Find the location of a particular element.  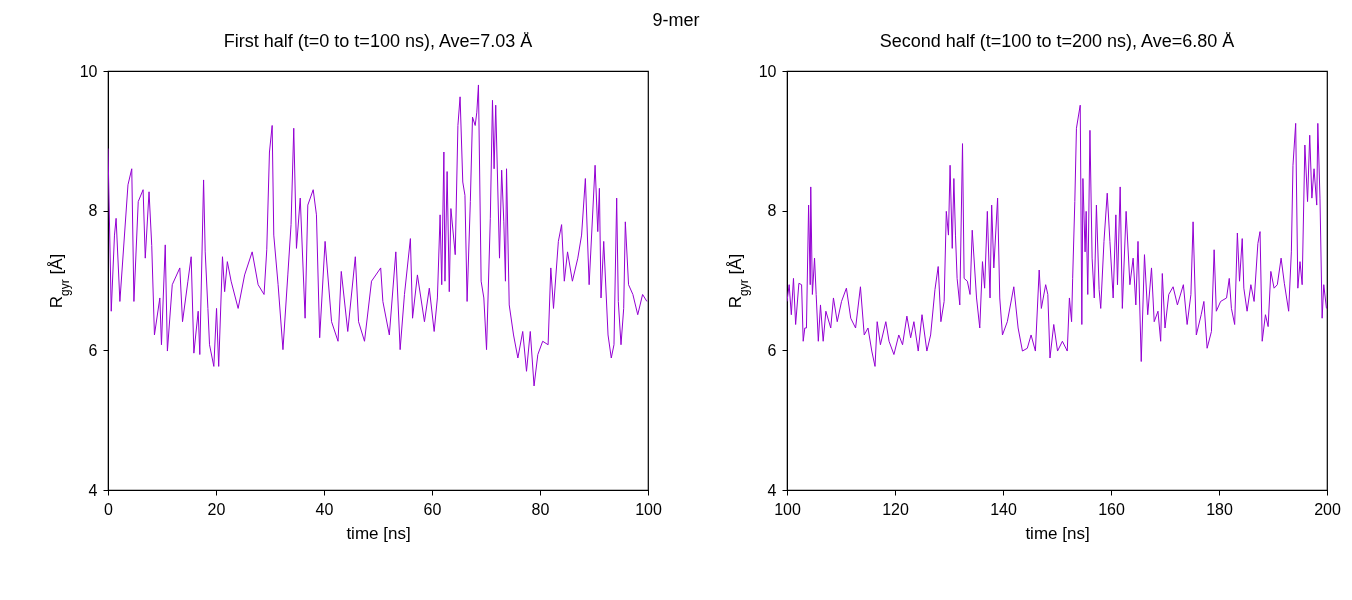

x-tick-label: 180 is located at coordinates (1219, 509).